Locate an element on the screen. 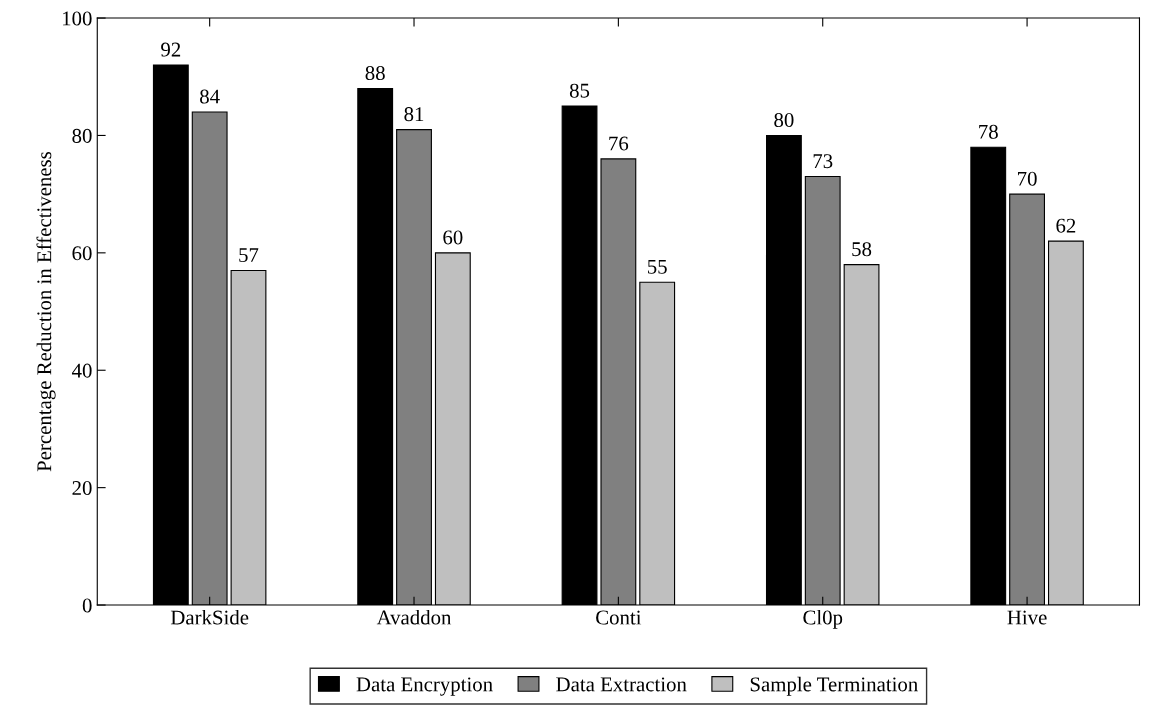  data-label: 81 is located at coordinates (414, 114).